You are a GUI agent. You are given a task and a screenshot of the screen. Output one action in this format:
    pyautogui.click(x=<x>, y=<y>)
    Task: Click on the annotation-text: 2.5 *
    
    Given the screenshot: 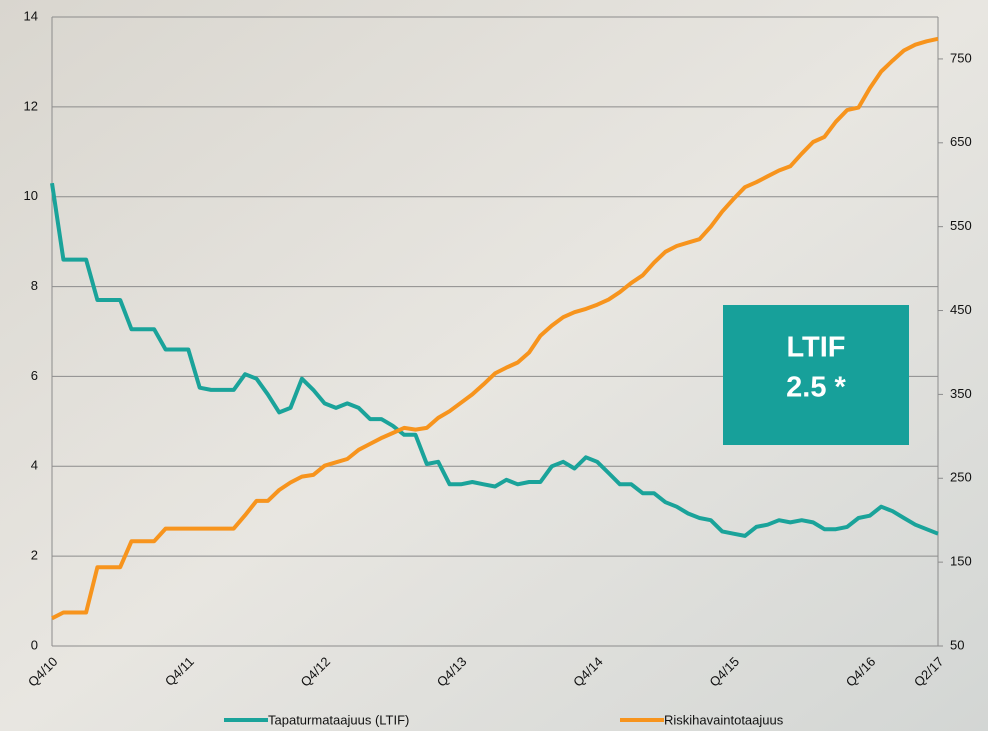 What is the action you would take?
    pyautogui.click(x=816, y=388)
    